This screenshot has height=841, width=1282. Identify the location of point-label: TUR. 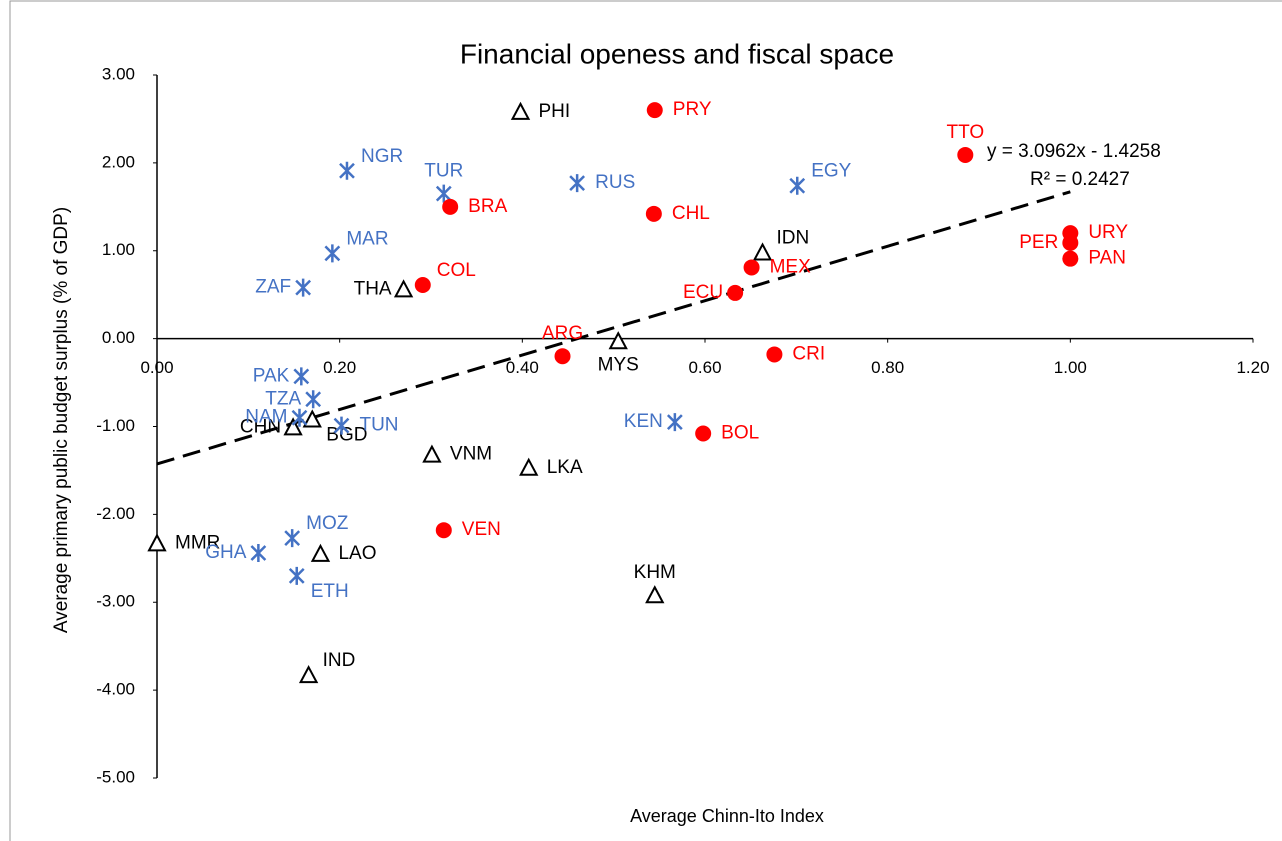
(443, 171).